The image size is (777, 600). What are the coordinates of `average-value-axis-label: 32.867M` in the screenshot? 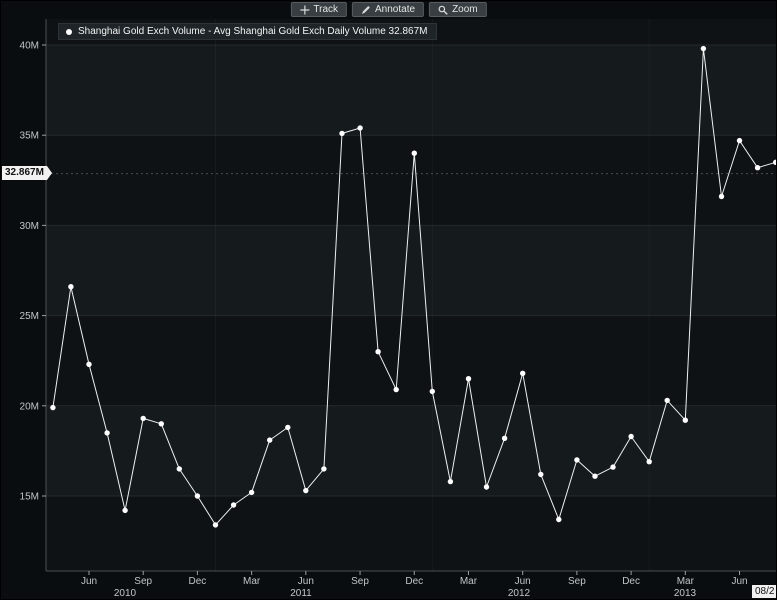 It's located at (24, 173).